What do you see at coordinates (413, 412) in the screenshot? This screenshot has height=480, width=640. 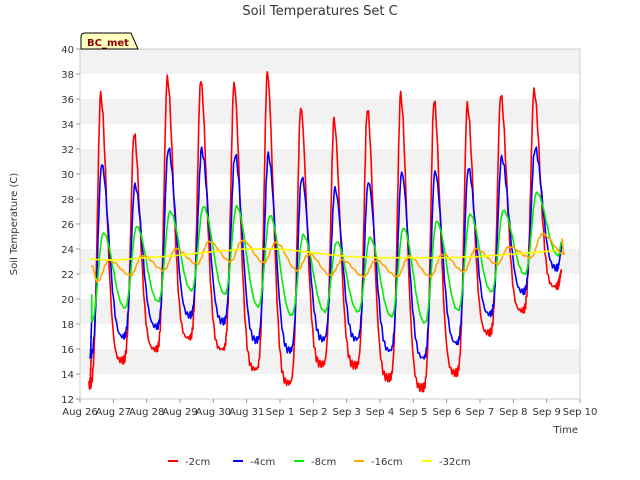 I see `x-tick-label: Sep 5` at bounding box center [413, 412].